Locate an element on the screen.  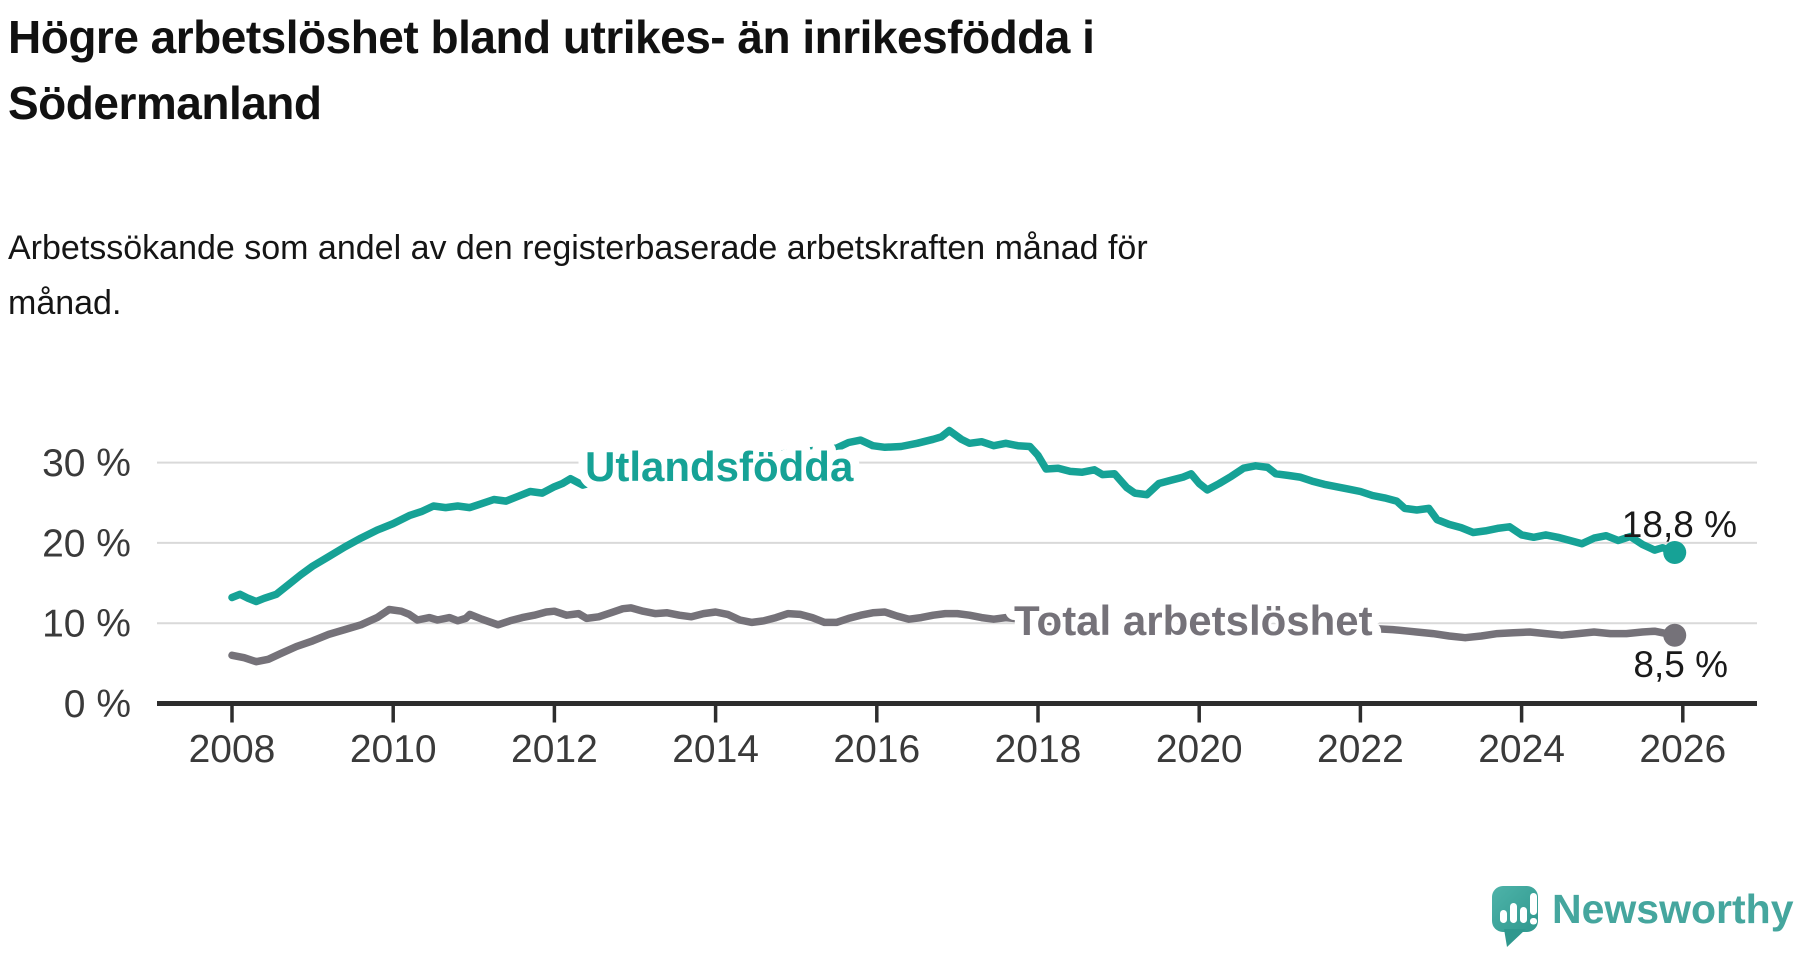
x-tick-label: 2020 is located at coordinates (1199, 749).